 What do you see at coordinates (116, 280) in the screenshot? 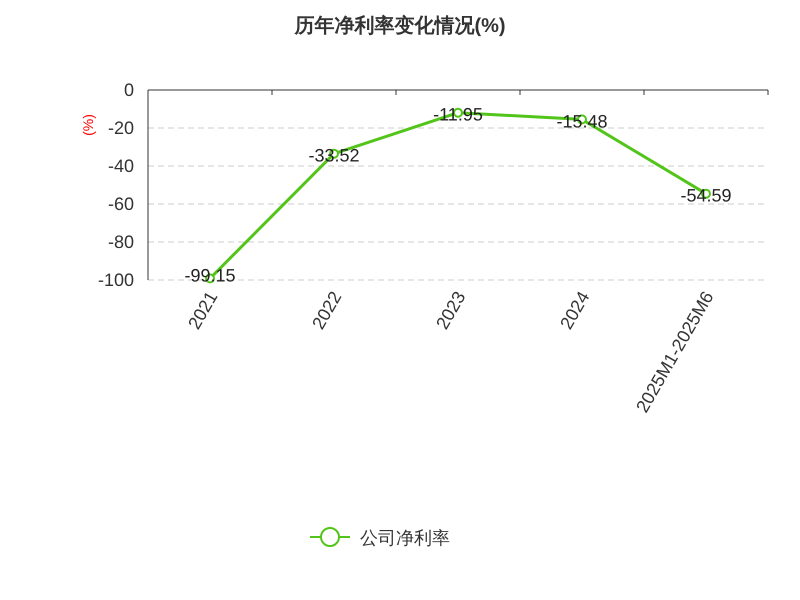
I see `y-tick-label: -100` at bounding box center [116, 280].